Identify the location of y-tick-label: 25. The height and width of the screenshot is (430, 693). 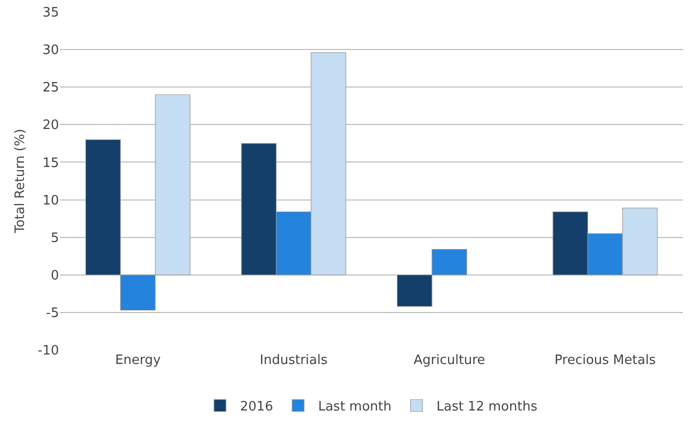
(50, 88).